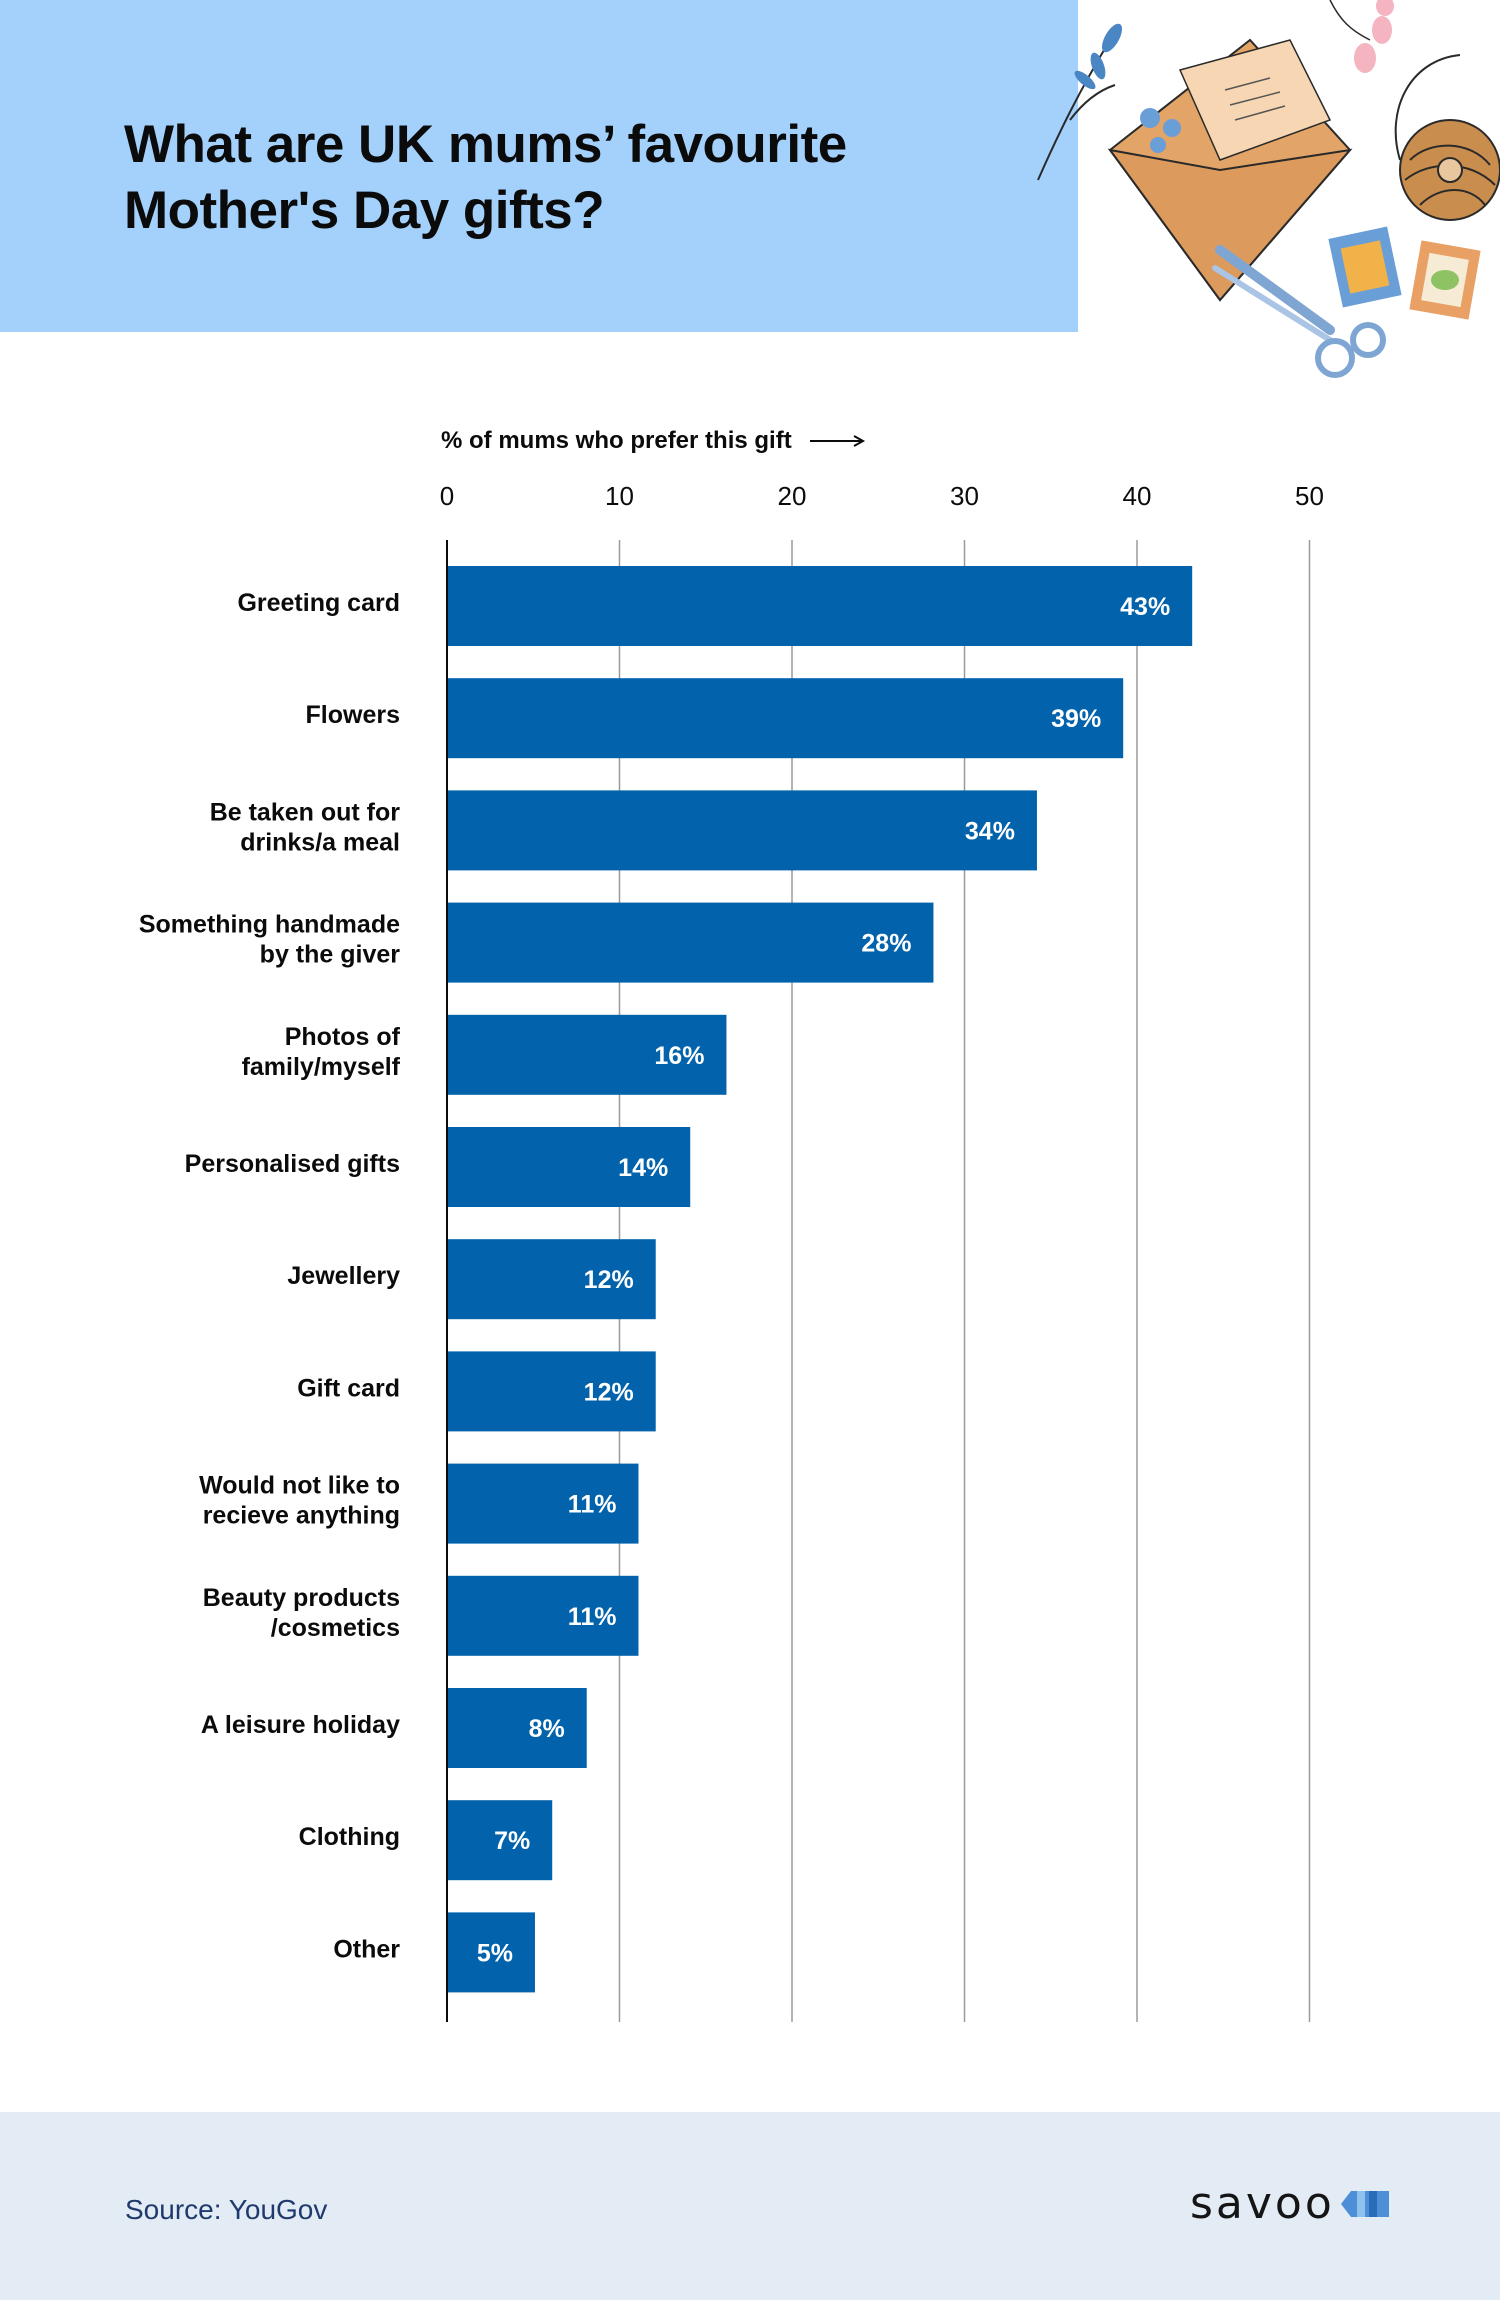 The width and height of the screenshot is (1500, 2300). I want to click on bar-value-label: 28%, so click(886, 944).